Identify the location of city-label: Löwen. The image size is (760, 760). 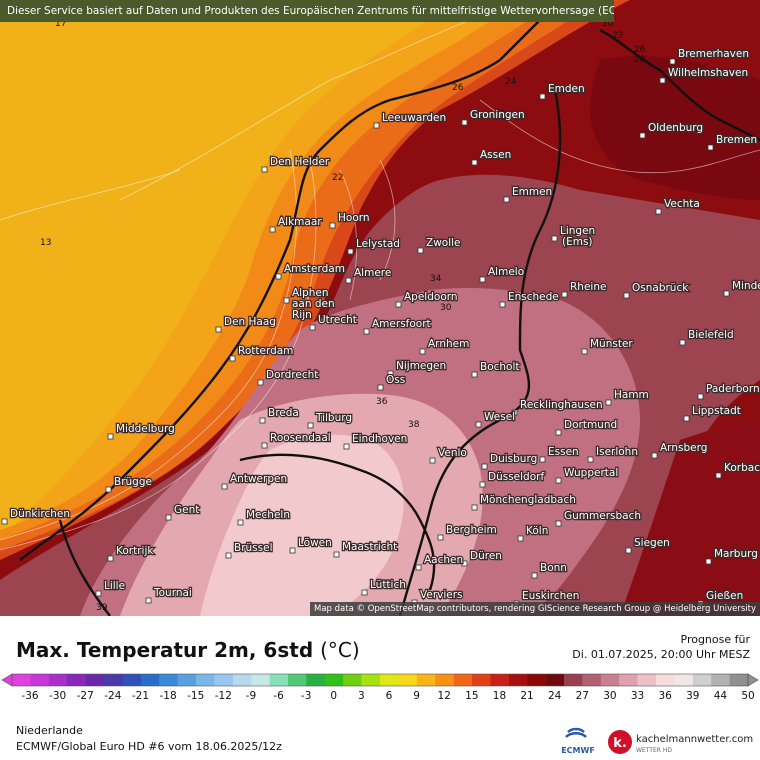
(315, 543).